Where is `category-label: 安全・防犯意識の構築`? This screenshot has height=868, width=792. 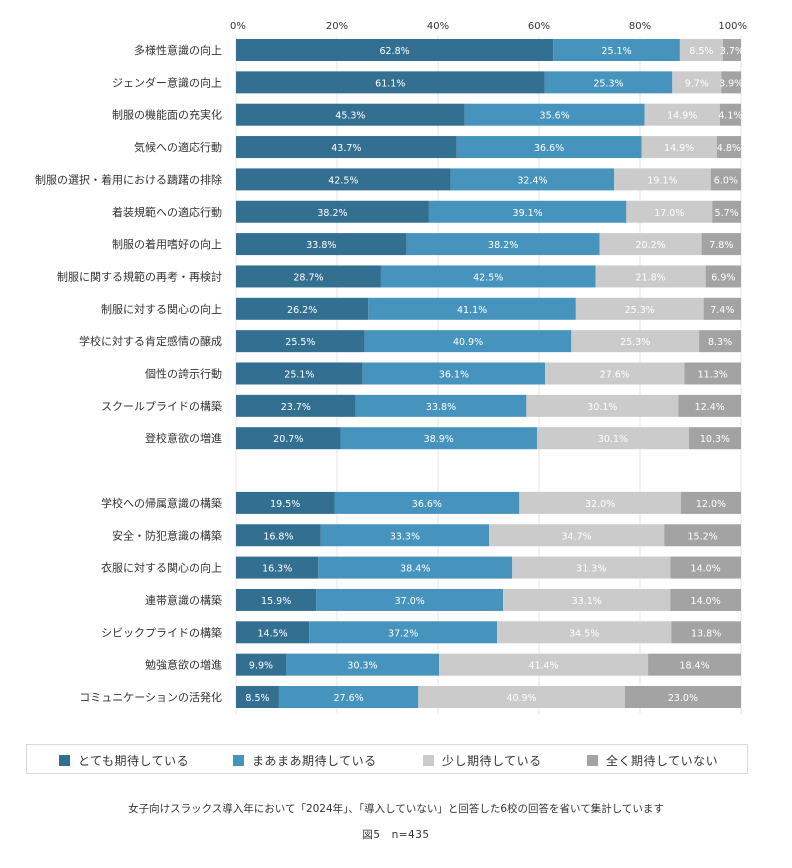
category-label: 安全・防犯意識の構築 is located at coordinates (167, 535).